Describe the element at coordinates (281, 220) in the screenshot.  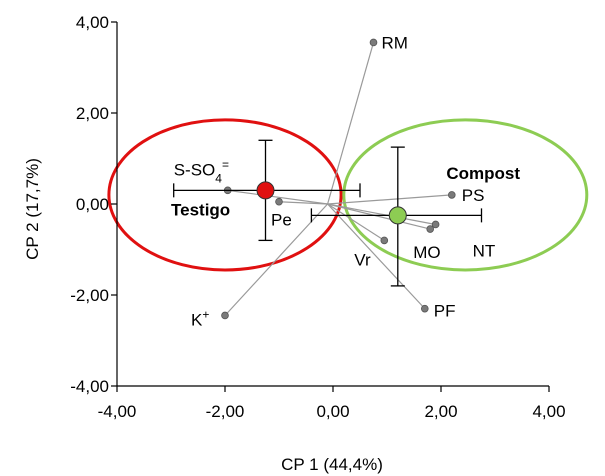
I see `variable-label-pe: Pe` at that location.